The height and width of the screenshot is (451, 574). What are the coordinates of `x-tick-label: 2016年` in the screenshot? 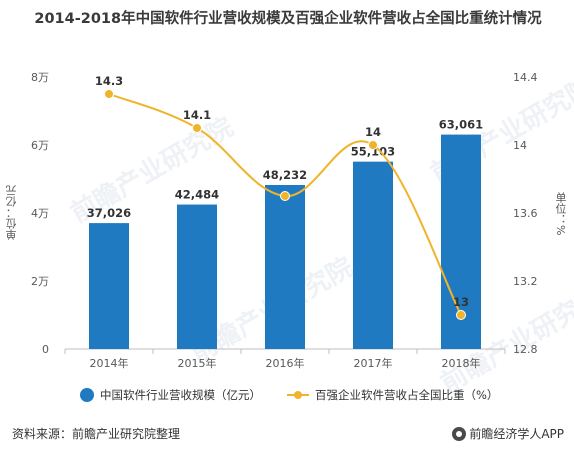 It's located at (285, 363).